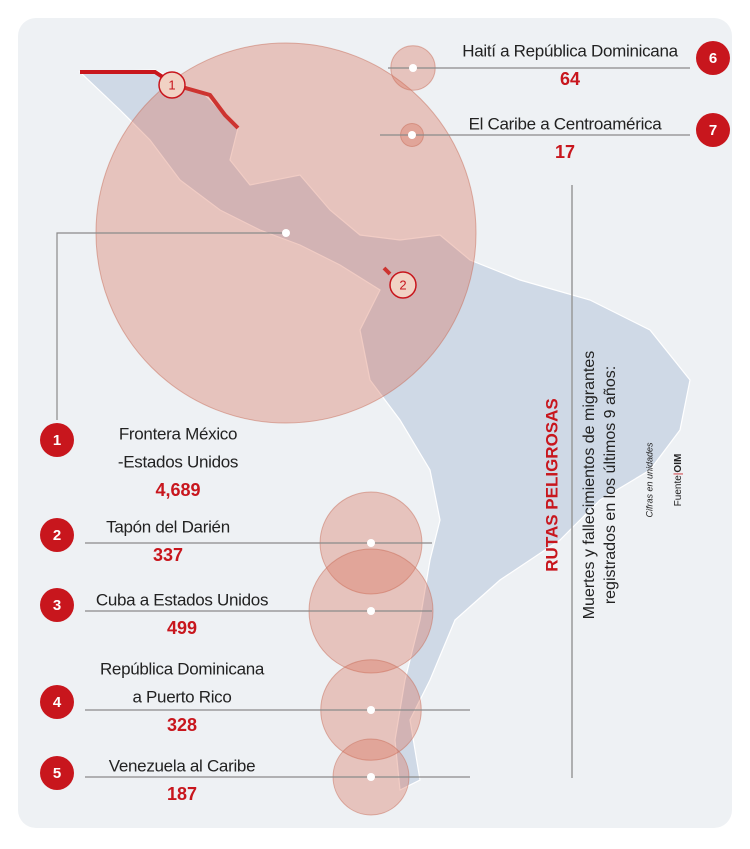  What do you see at coordinates (178, 433) in the screenshot?
I see `route-name: Frontera México` at bounding box center [178, 433].